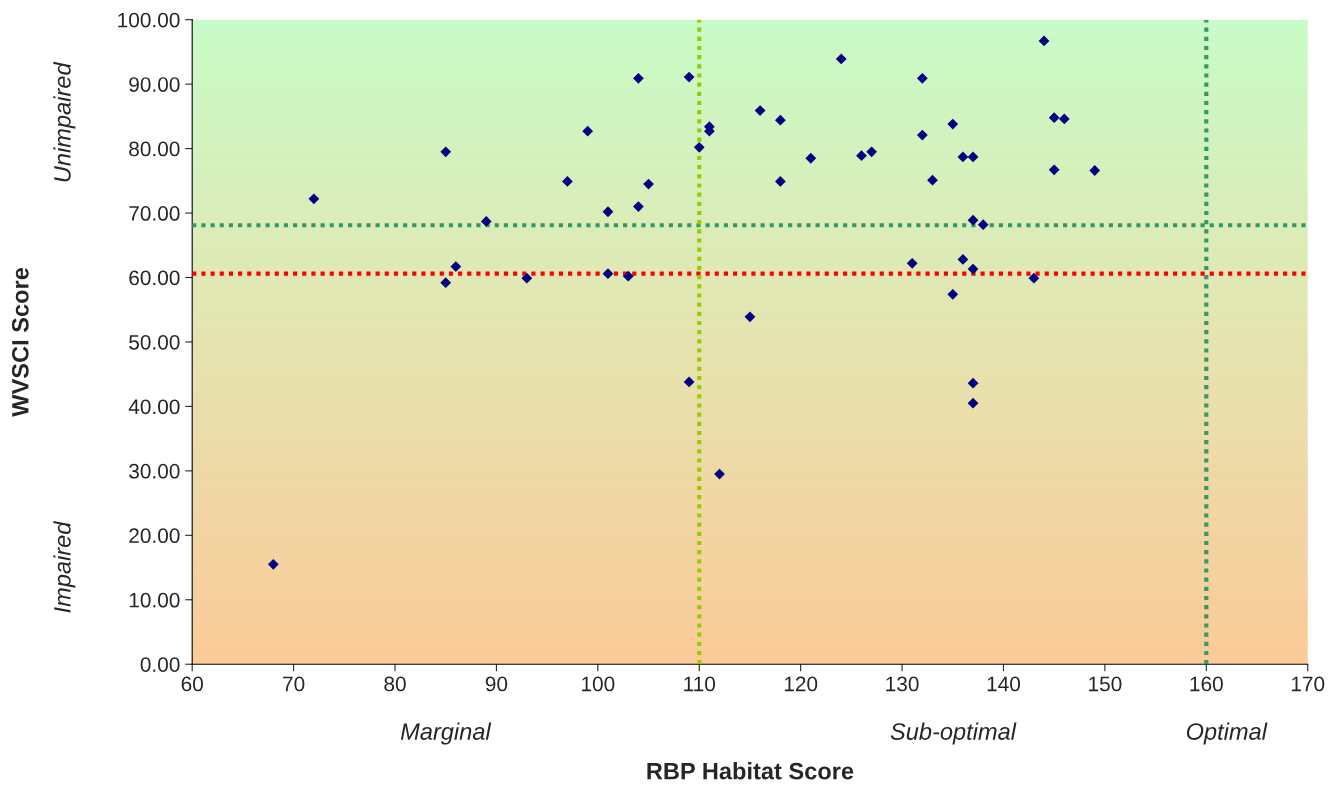 The height and width of the screenshot is (787, 1344). What do you see at coordinates (1004, 684) in the screenshot?
I see `x-tick-label: 140` at bounding box center [1004, 684].